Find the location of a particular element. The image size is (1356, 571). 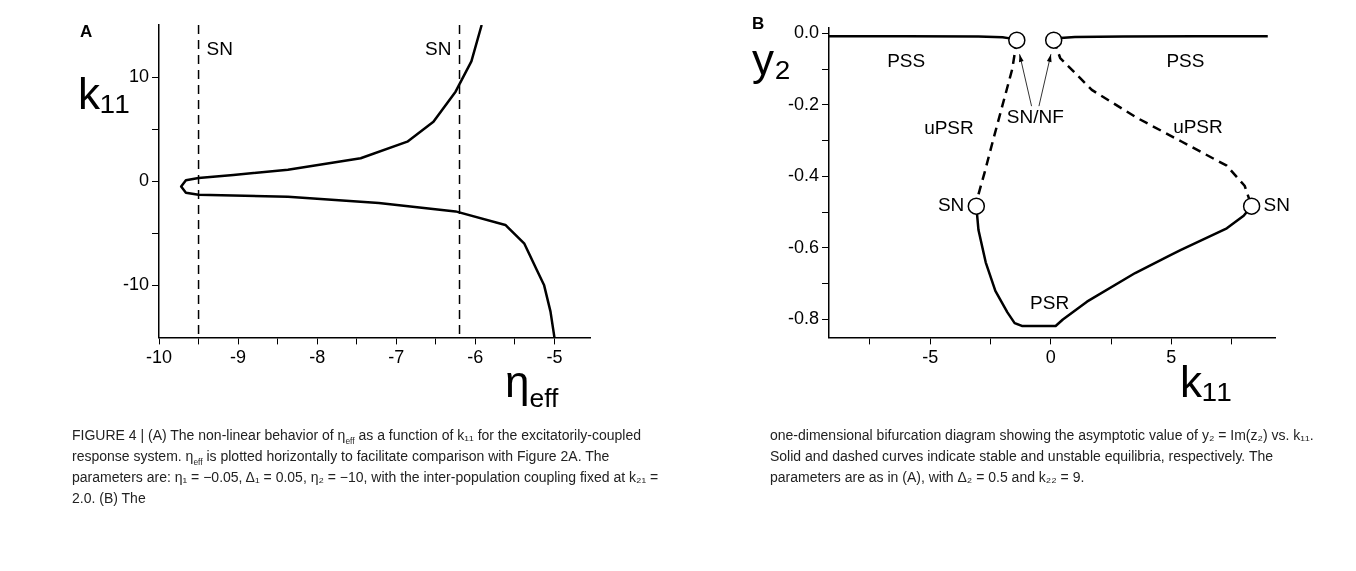

text: one-dimensional bifurcation diagram showing the asymptotic value of y₂ = Im(z₂) vs. k₁₁. Solid and dashed curves indicate stable and unstable equilibria, respectively. The parameters are as in (A), with Δ₂ = 0.5 and k₂₂ = 9. is located at coordinates (1042, 456).